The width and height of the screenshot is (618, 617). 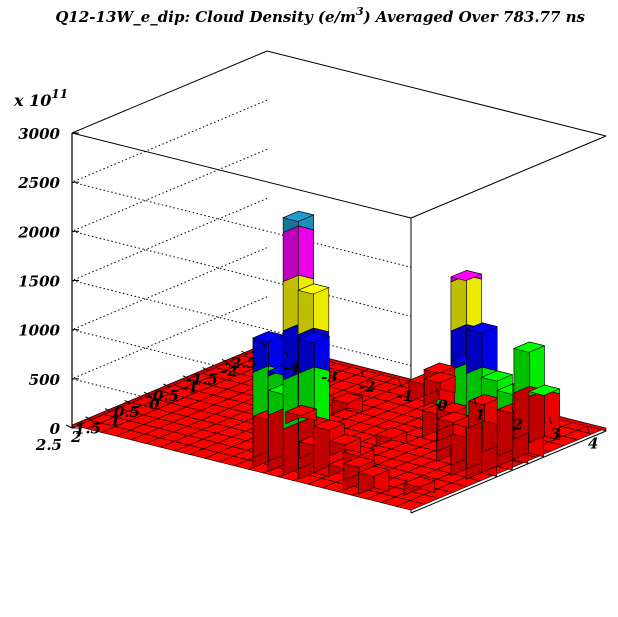 What do you see at coordinates (88, 429) in the screenshot?
I see `y-tick-label: 1.5` at bounding box center [88, 429].